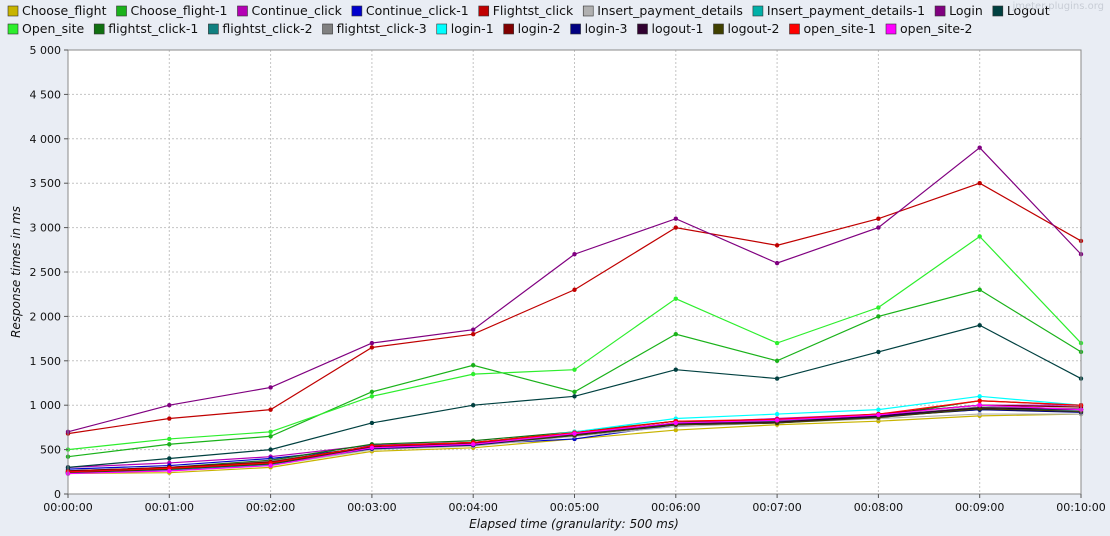 The height and width of the screenshot is (536, 1110). I want to click on x-tick-label: 00:01:00, so click(169, 507).